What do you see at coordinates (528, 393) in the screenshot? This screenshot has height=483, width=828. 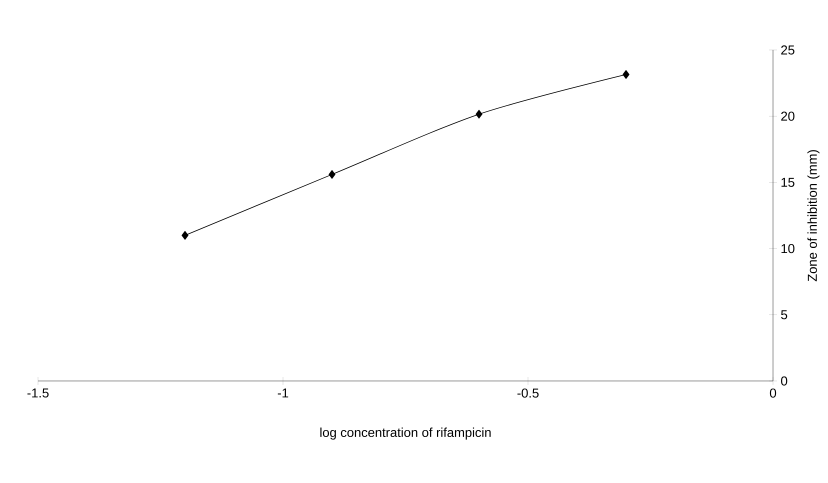 I see `x-tick-label: -0.5` at bounding box center [528, 393].